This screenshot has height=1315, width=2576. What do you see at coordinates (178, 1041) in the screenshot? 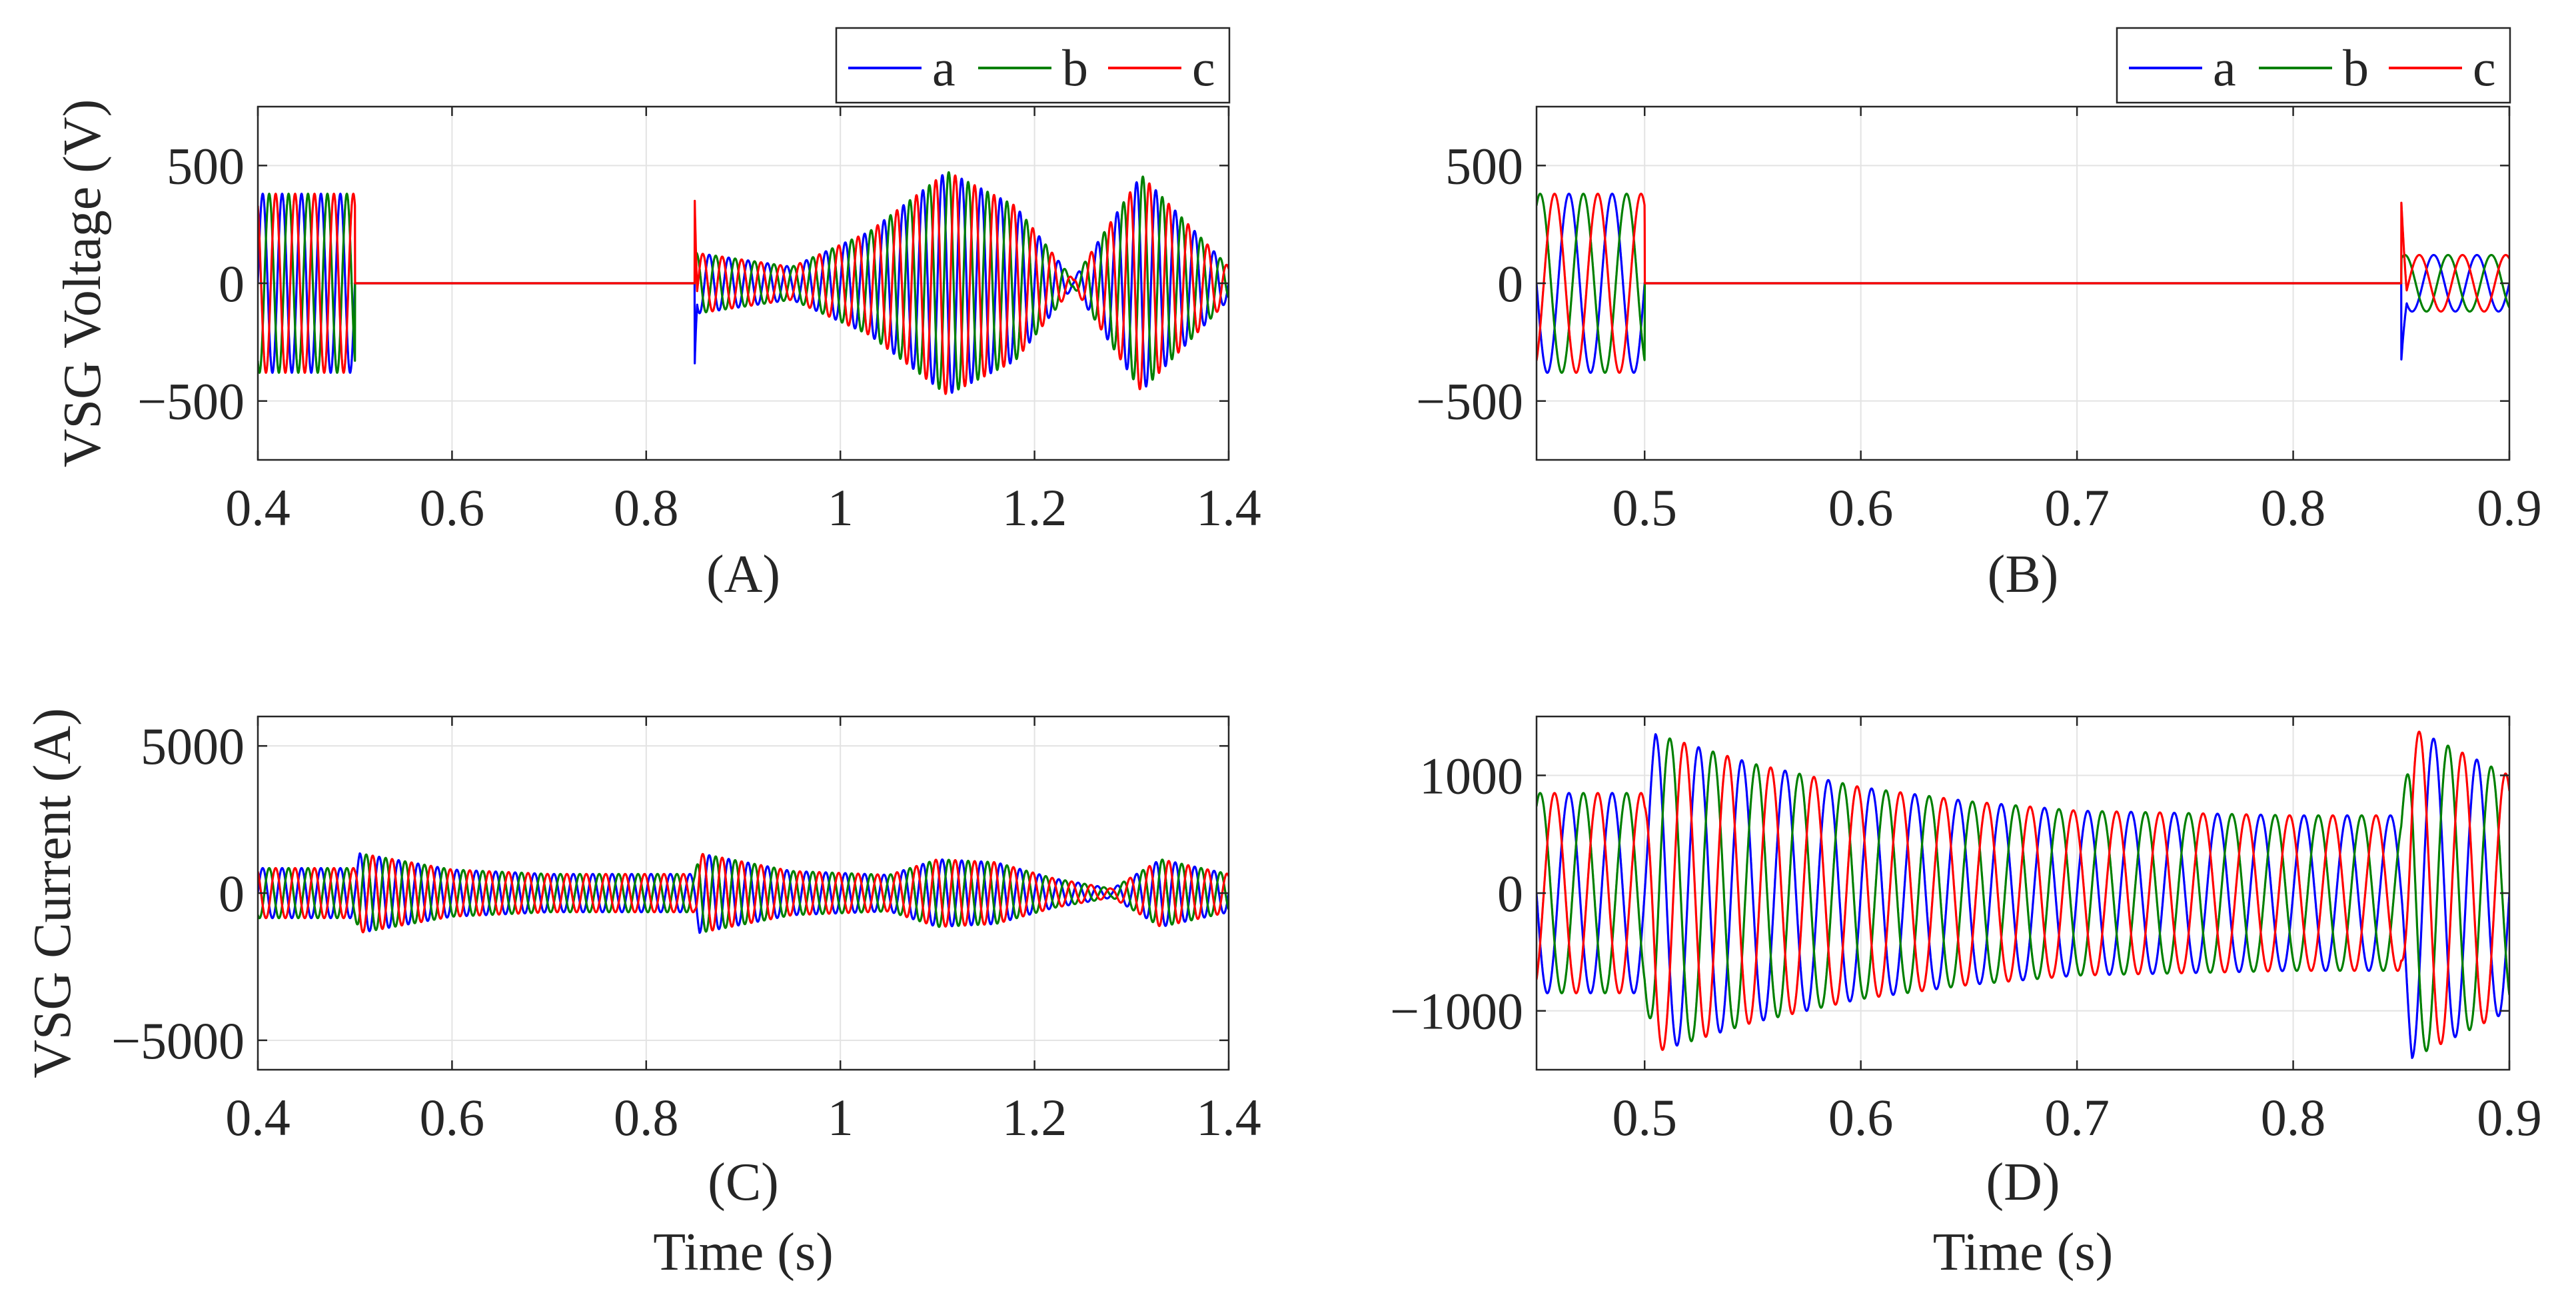
I see `y-tick-label: −5000` at bounding box center [178, 1041].